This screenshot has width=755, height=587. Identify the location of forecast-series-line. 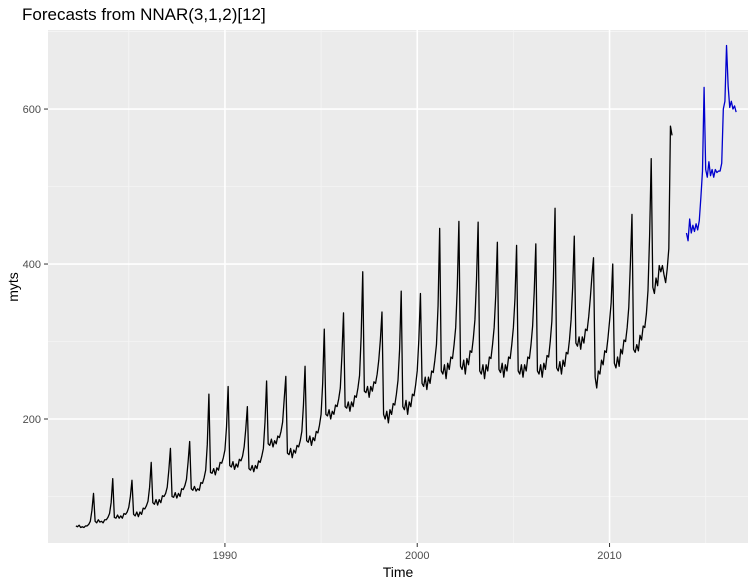
(711, 143).